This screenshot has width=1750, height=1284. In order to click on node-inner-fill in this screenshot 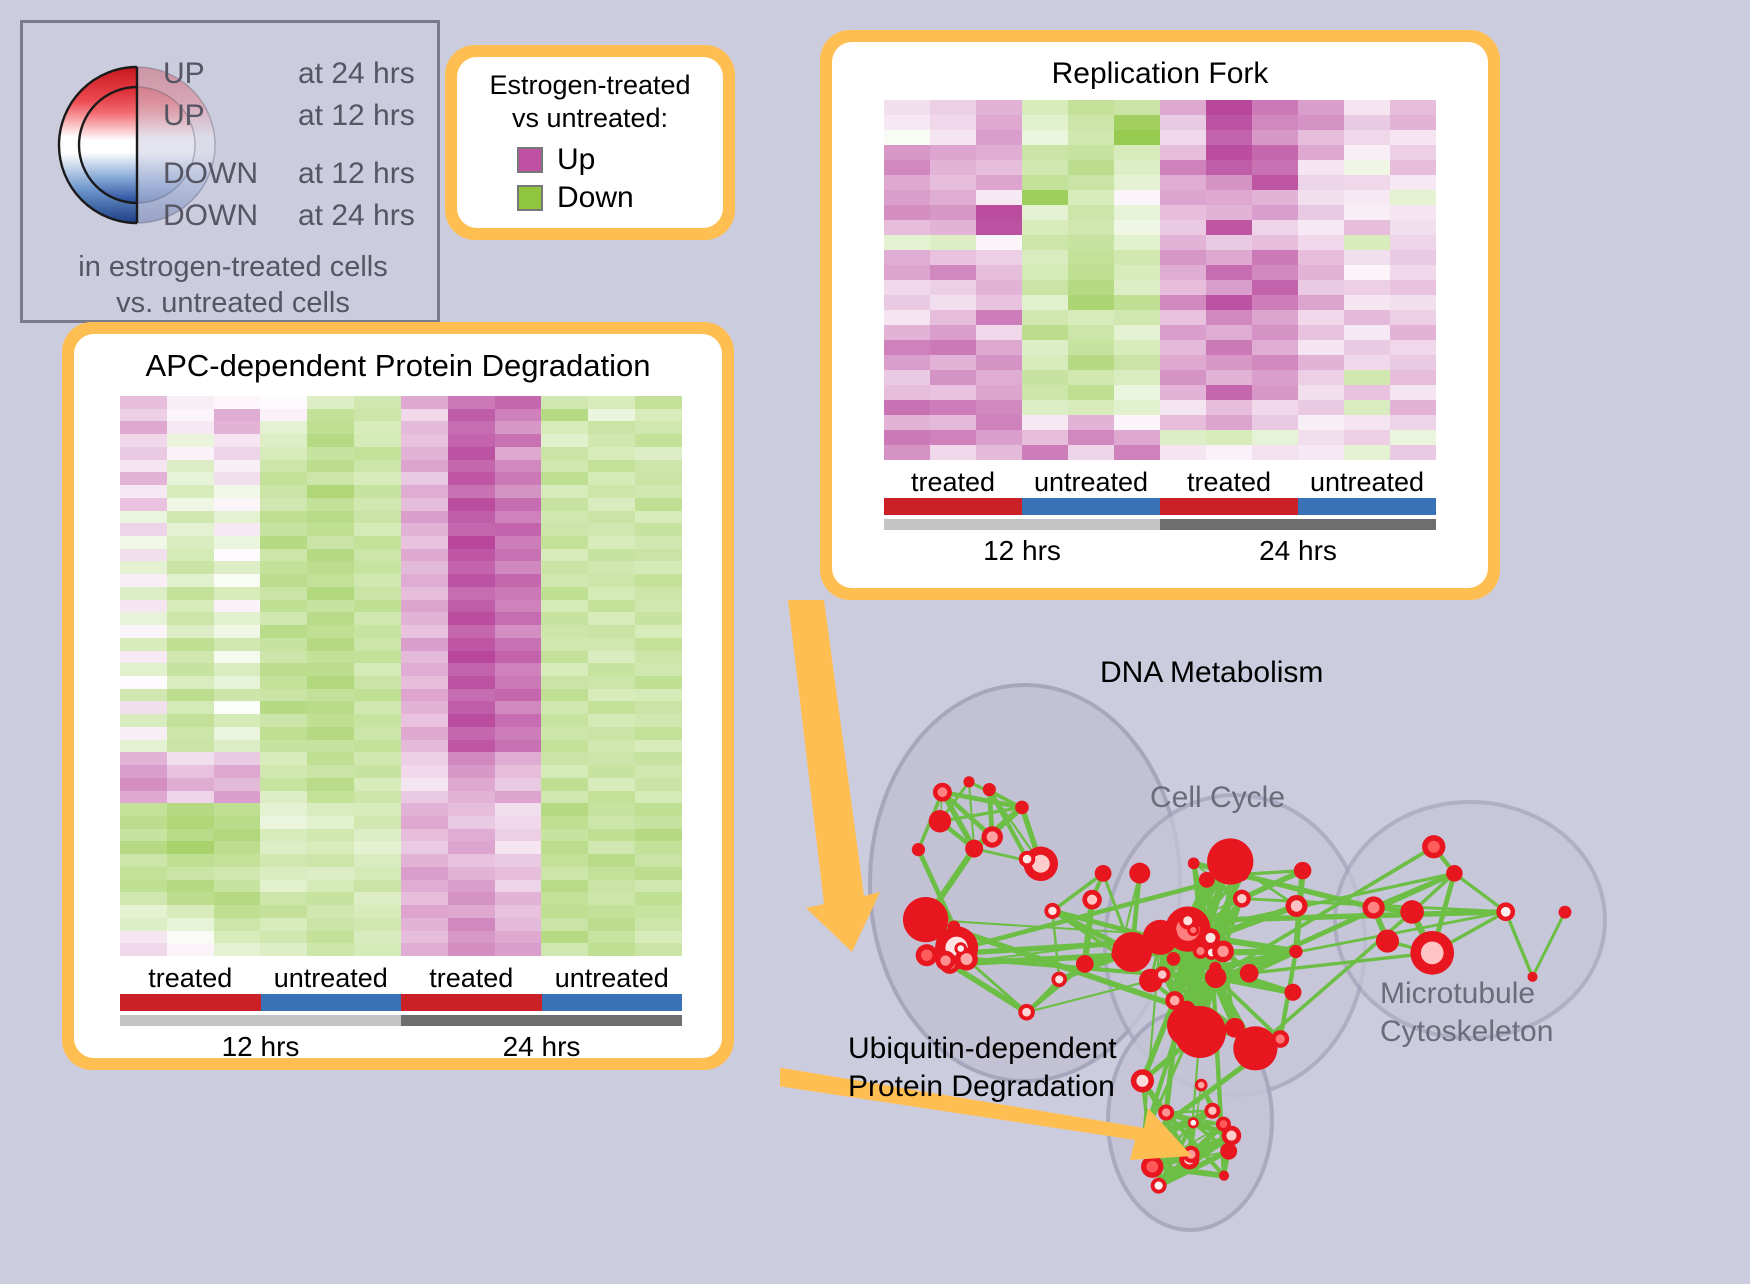, I will do `click(1296, 905)`.